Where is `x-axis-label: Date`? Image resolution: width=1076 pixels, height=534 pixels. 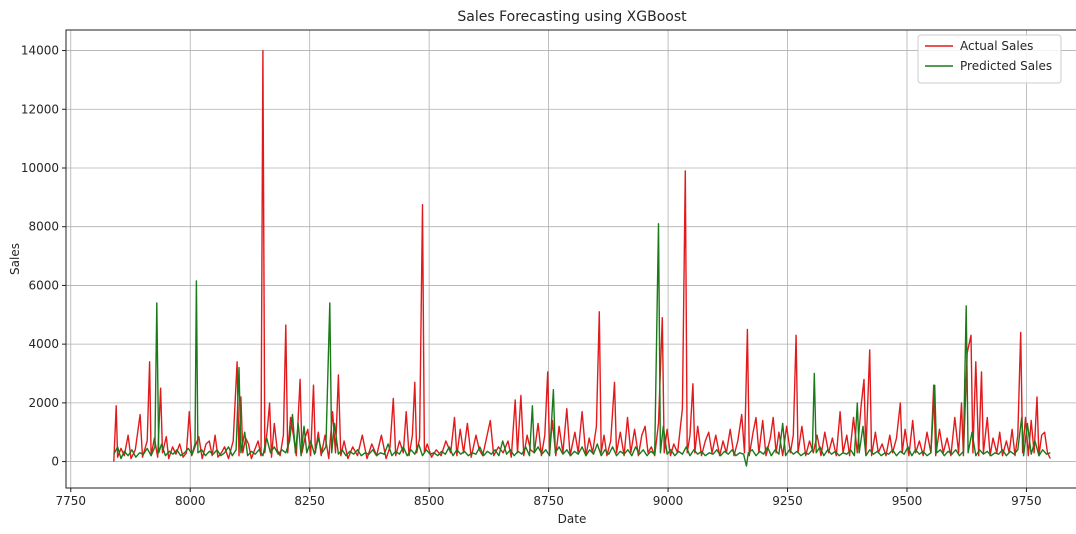 x-axis-label: Date is located at coordinates (572, 519).